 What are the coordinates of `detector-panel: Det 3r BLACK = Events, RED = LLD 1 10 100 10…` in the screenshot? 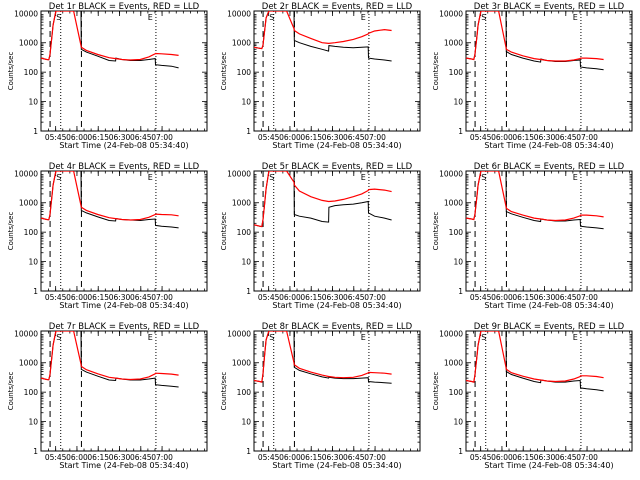 It's located at (532, 76).